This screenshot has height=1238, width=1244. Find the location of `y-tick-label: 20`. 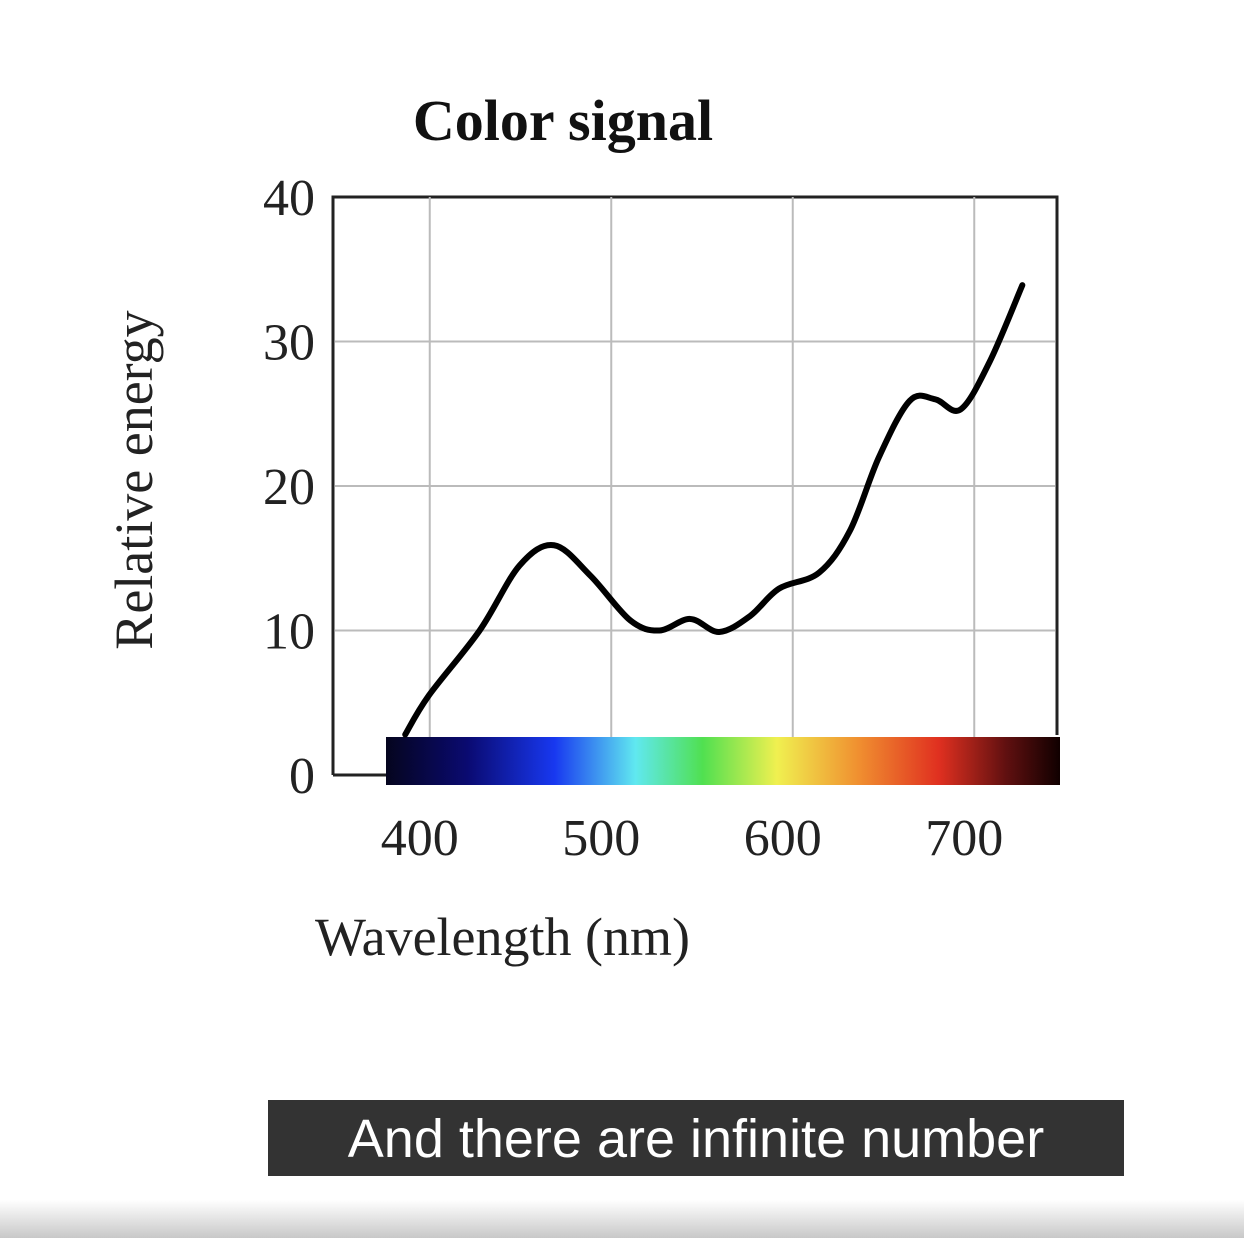

y-tick-label: 20 is located at coordinates (289, 487).